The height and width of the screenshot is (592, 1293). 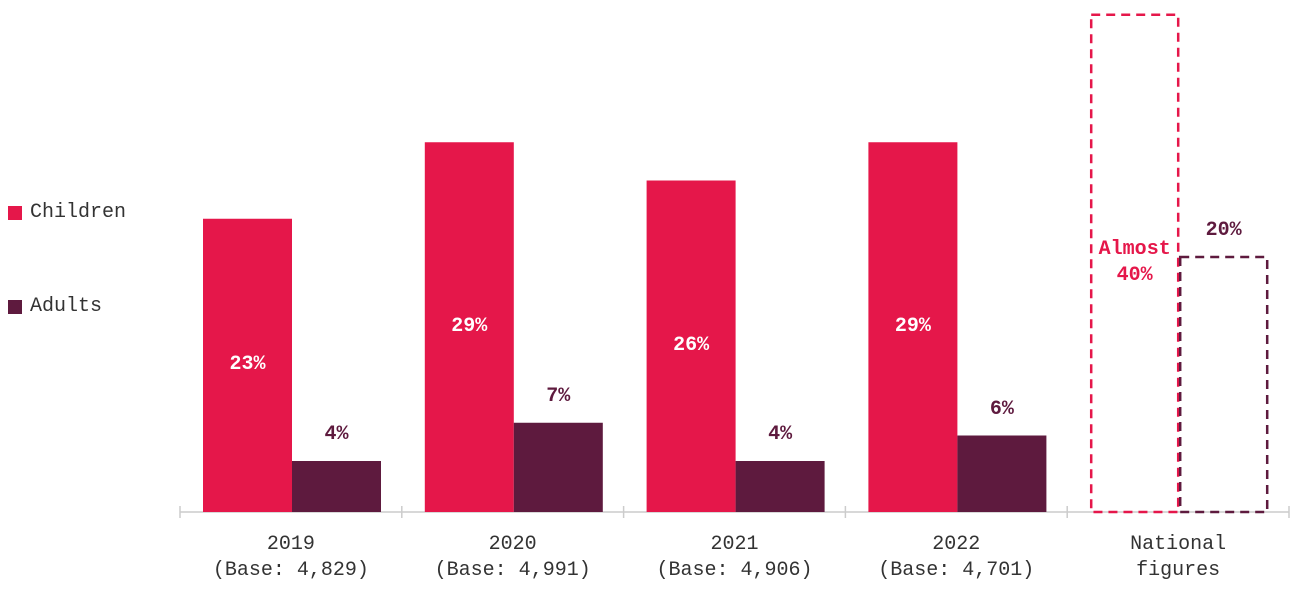 What do you see at coordinates (1178, 557) in the screenshot?
I see `x-tick-label: National figures` at bounding box center [1178, 557].